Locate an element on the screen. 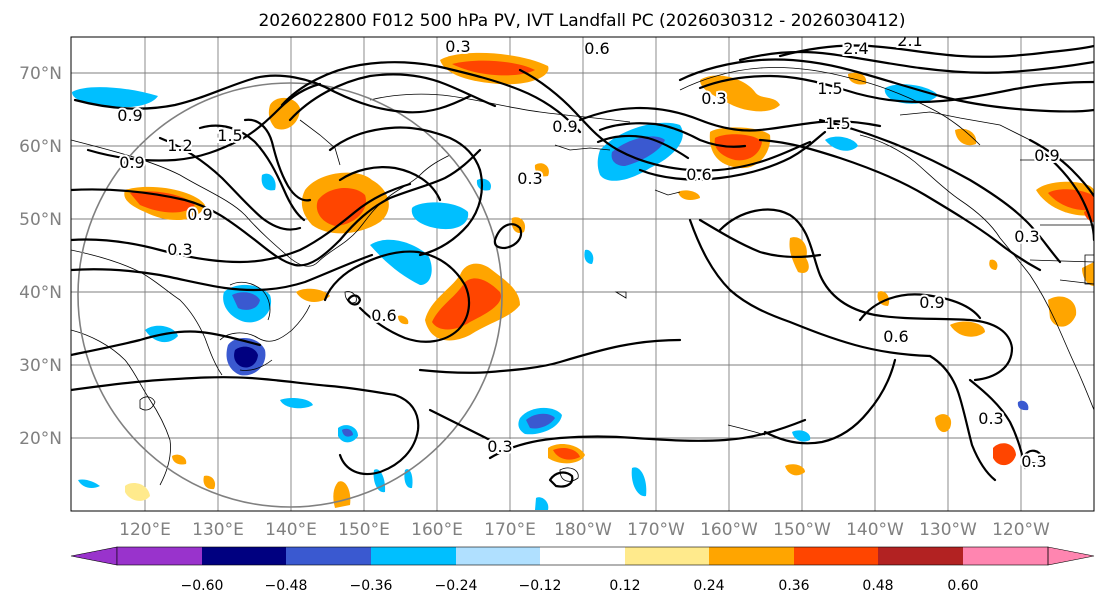 The image size is (1105, 604). colorbar-tick-label: 0.12 is located at coordinates (624, 586).